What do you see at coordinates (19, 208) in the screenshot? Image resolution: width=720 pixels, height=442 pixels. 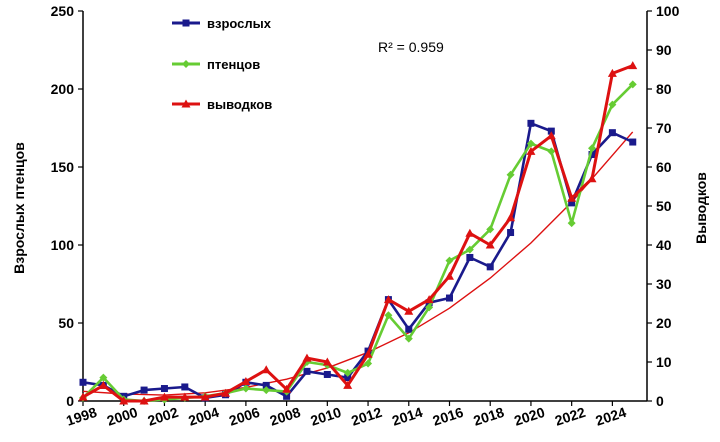 I see `left-axis-title: Взрослых птенцов` at bounding box center [19, 208].